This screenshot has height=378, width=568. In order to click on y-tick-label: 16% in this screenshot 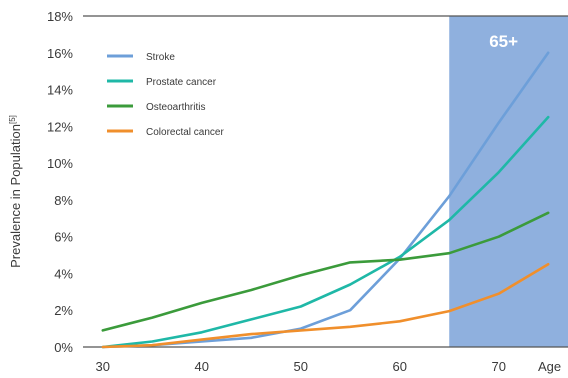, I will do `click(60, 53)`.